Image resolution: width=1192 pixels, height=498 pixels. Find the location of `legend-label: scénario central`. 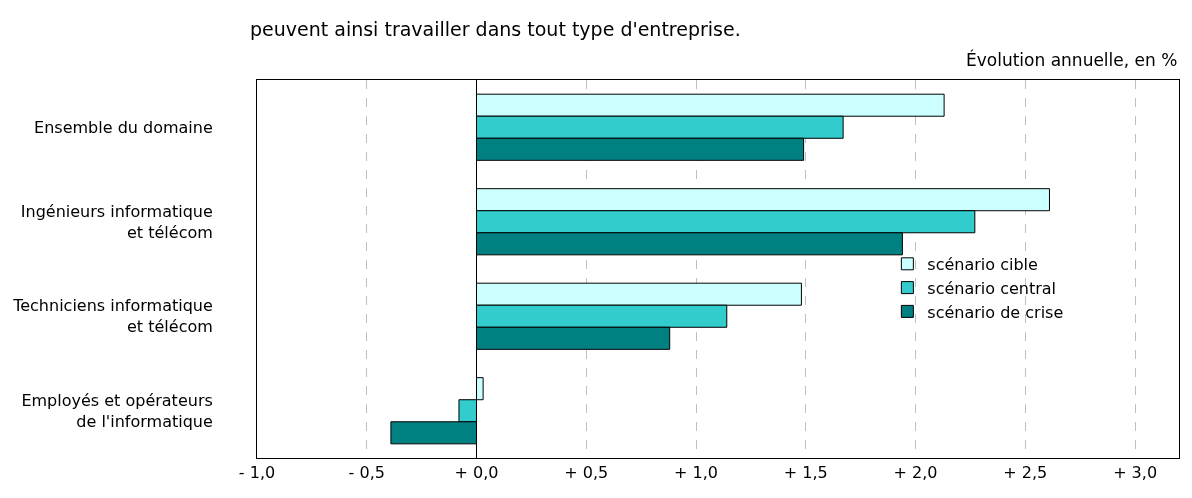

legend-label: scénario central is located at coordinates (992, 288).